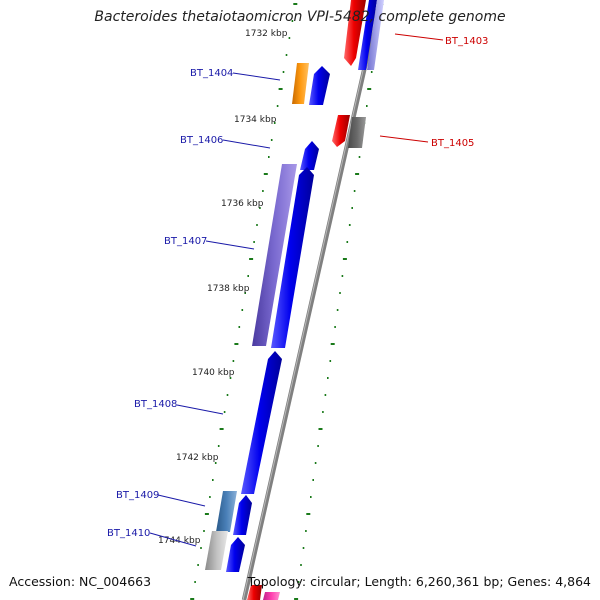 The image size is (600, 600). Describe the element at coordinates (309, 155) in the screenshot. I see `gene-bt-1406-arrow` at that location.